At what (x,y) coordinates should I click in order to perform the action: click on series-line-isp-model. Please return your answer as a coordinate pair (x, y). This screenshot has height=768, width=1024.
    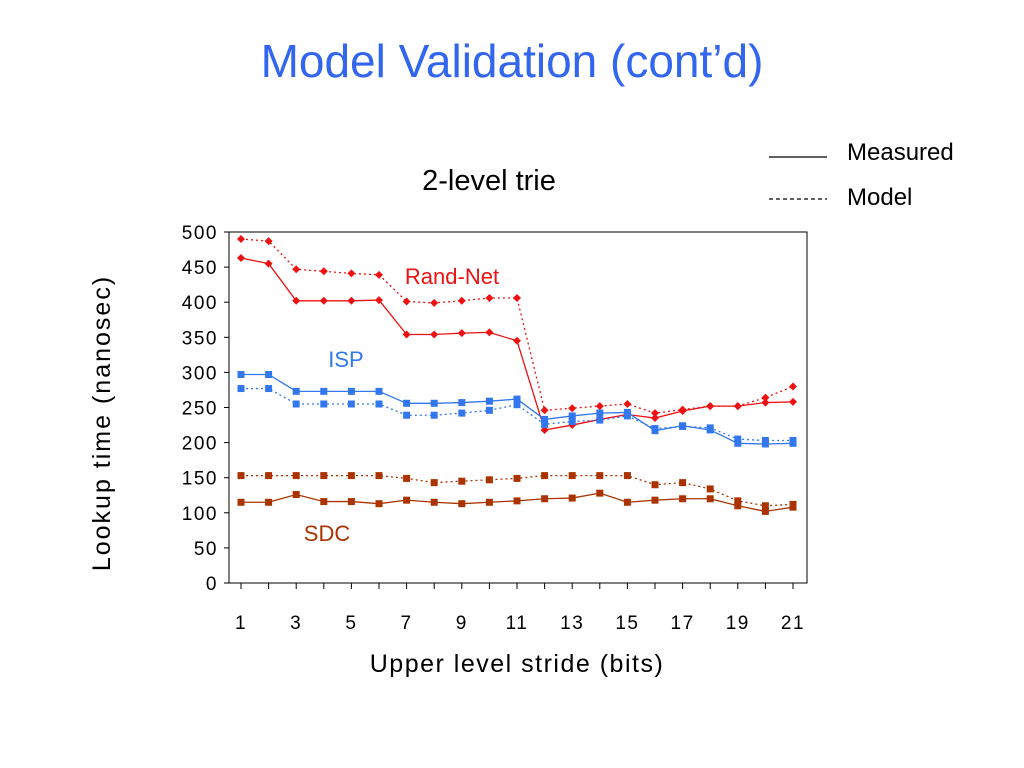
    Looking at the image, I should click on (517, 414).